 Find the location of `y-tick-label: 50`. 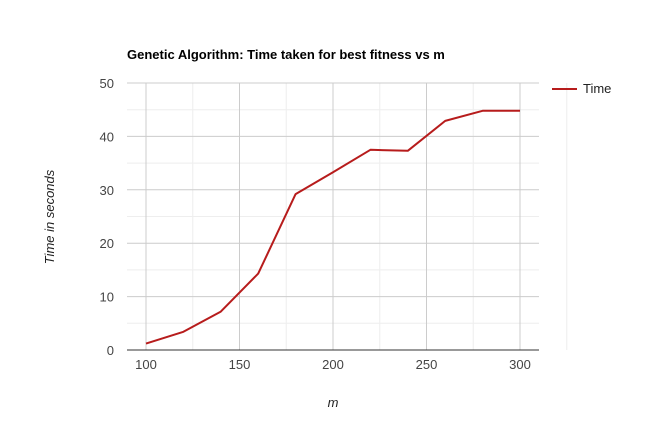

y-tick-label: 50 is located at coordinates (107, 83).